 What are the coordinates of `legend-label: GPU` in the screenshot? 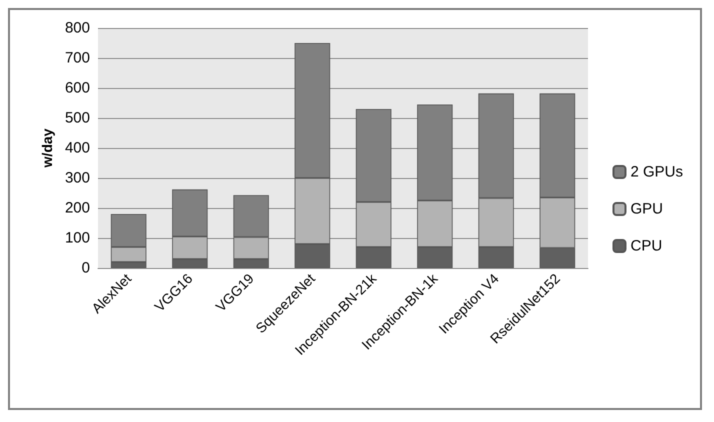 It's located at (646, 209).